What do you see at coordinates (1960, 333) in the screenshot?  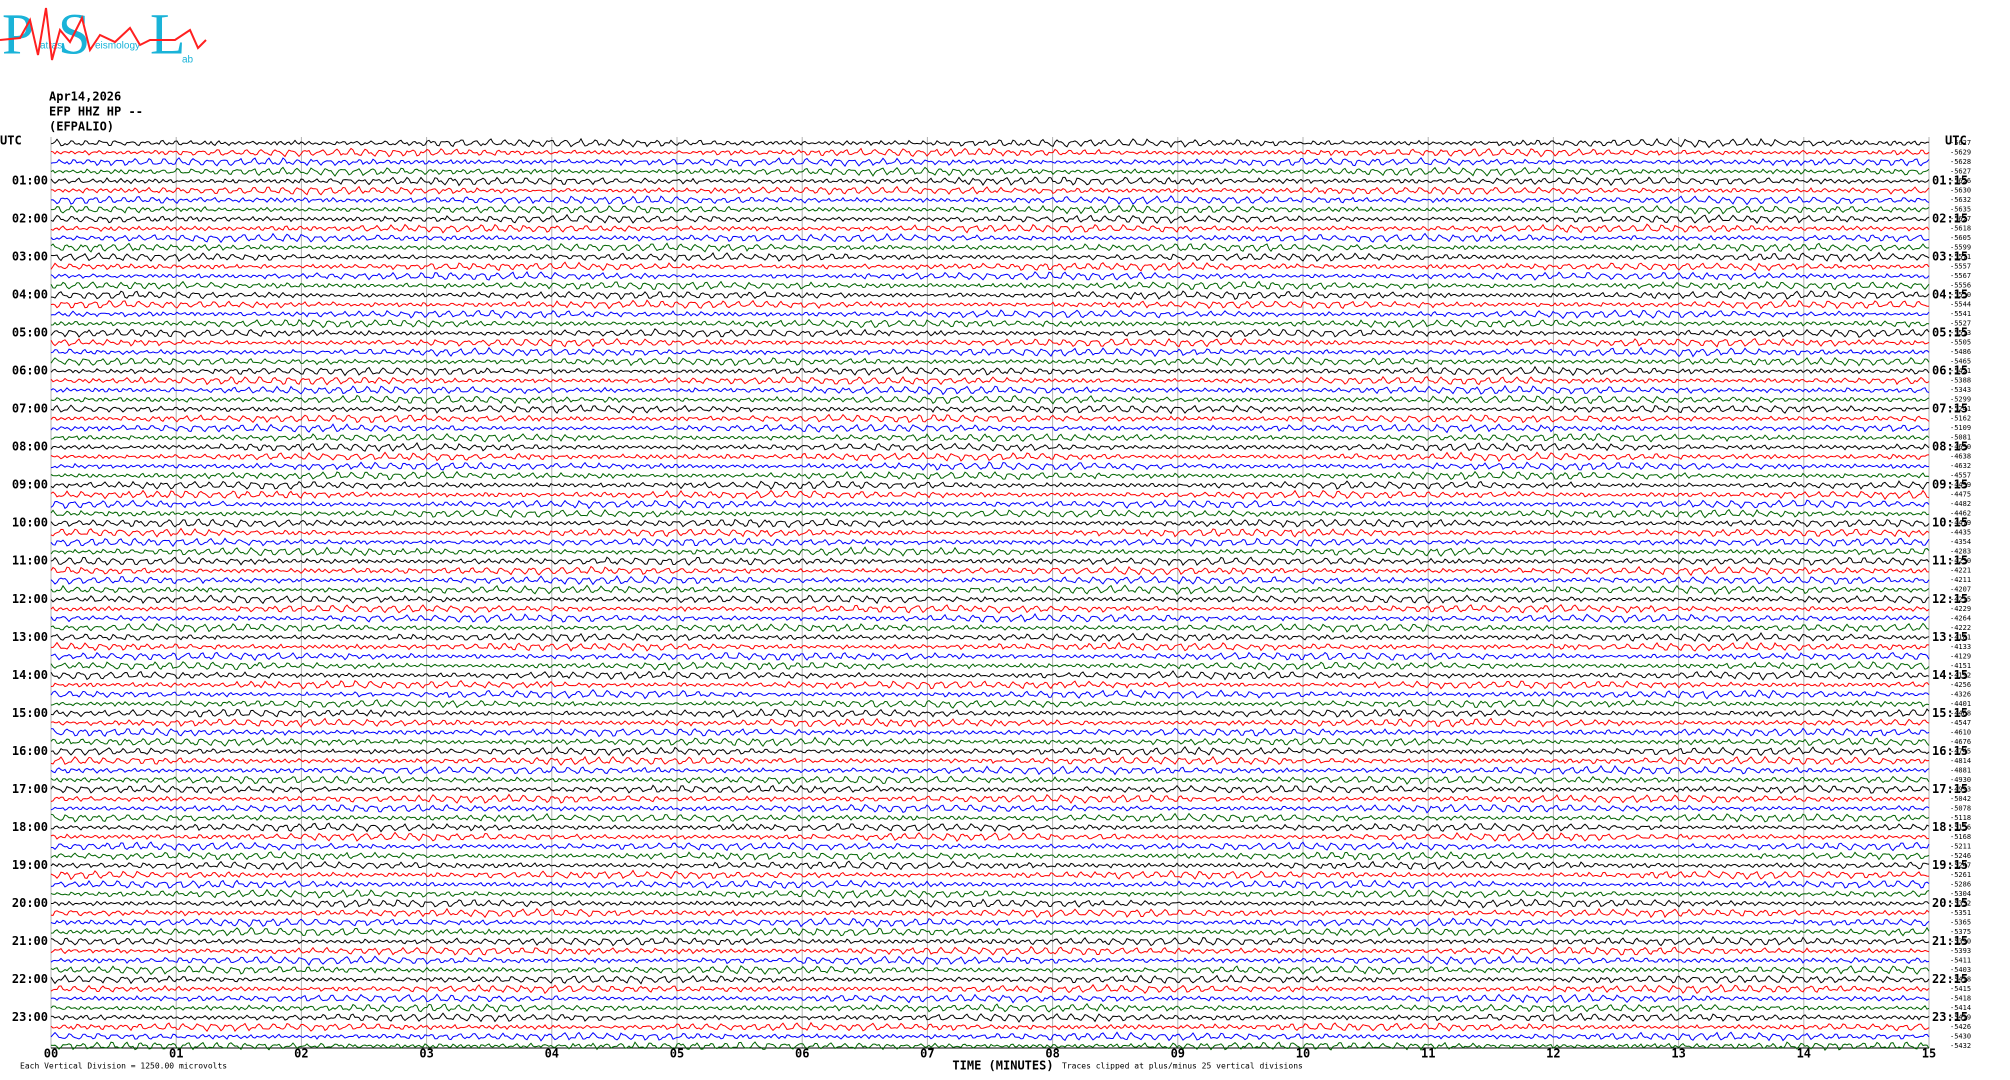 I see `offset-label: -5513` at bounding box center [1960, 333].